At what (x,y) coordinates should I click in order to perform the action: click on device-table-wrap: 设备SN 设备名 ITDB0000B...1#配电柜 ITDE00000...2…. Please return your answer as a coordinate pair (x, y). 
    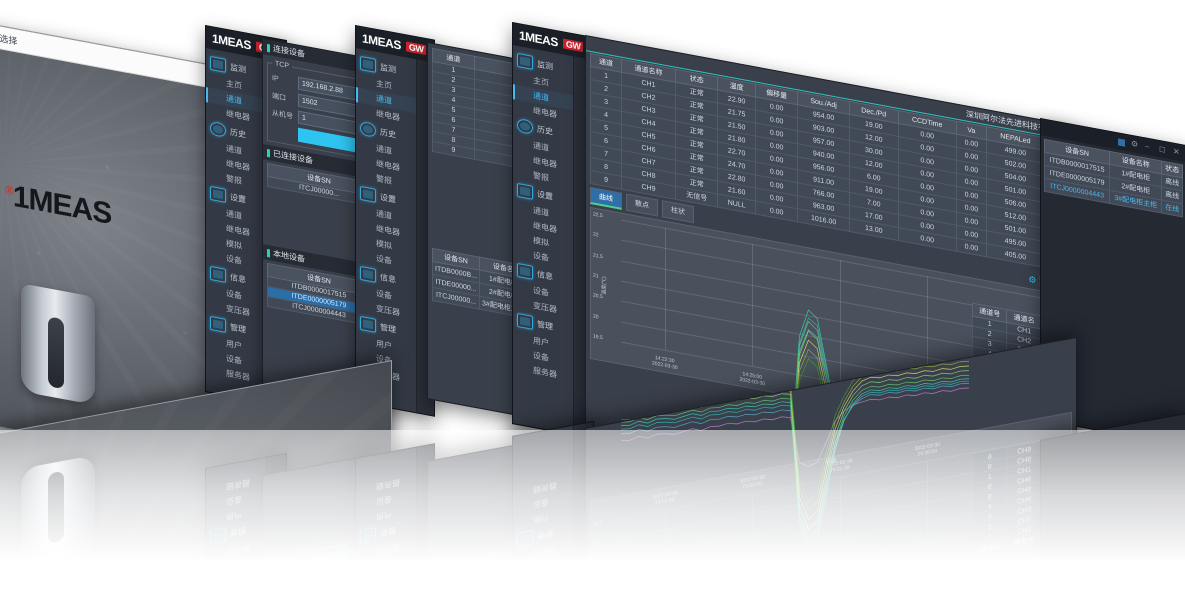
    Looking at the image, I should click on (480, 283).